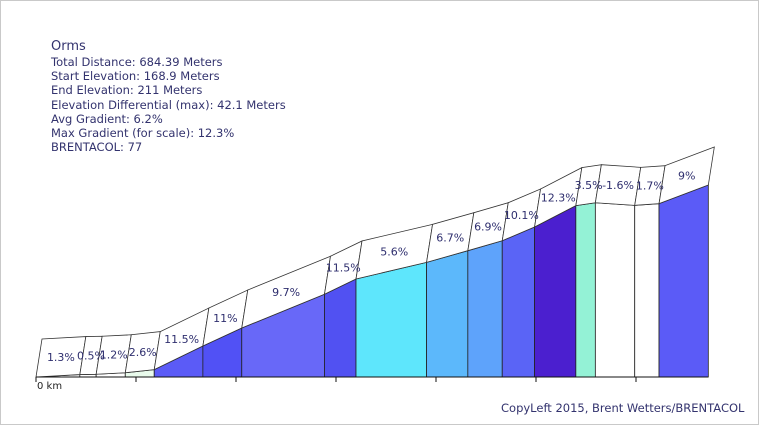 The width and height of the screenshot is (759, 426). Describe the element at coordinates (114, 354) in the screenshot. I see `gradient-label: 1.2%` at that location.